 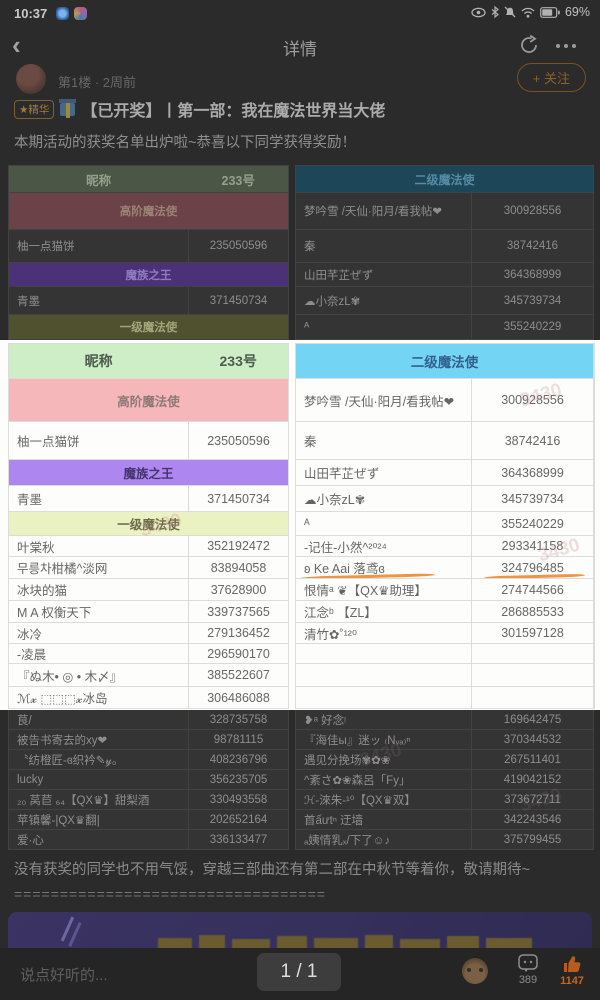 What do you see at coordinates (99, 301) in the screenshot?
I see `nickname-cell: 青墨` at bounding box center [99, 301].